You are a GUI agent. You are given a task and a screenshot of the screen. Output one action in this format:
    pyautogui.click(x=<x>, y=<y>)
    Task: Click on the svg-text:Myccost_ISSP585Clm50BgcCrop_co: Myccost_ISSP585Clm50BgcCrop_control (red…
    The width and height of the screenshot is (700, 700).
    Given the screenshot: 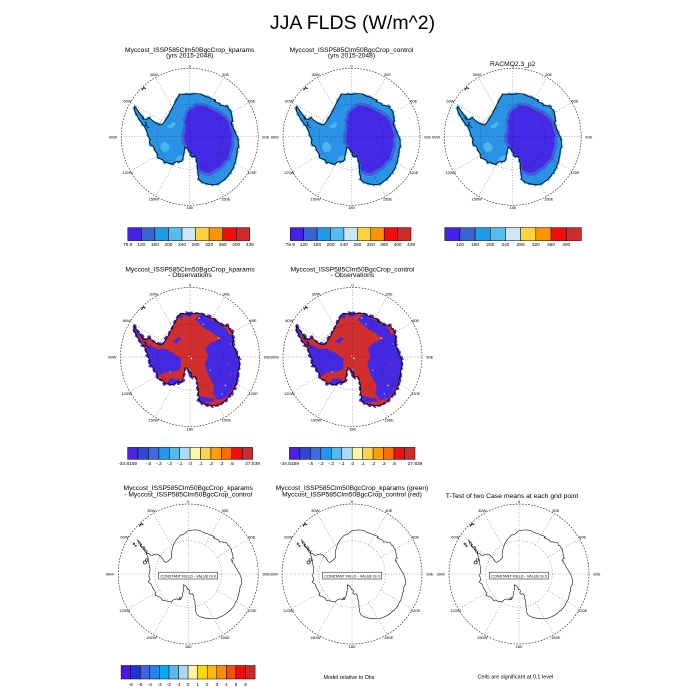 What is the action you would take?
    pyautogui.click(x=352, y=495)
    